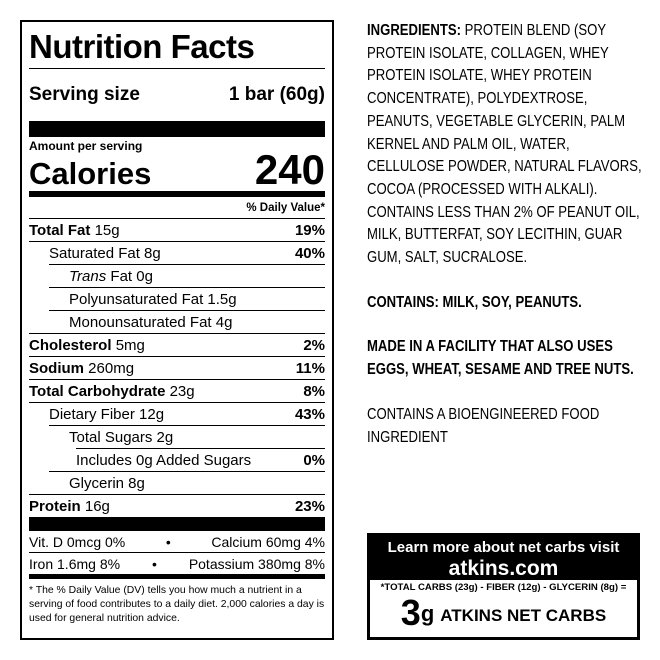 The width and height of the screenshot is (660, 660). I want to click on net-carbs-label: ATKINS NET CARBS, so click(523, 615).